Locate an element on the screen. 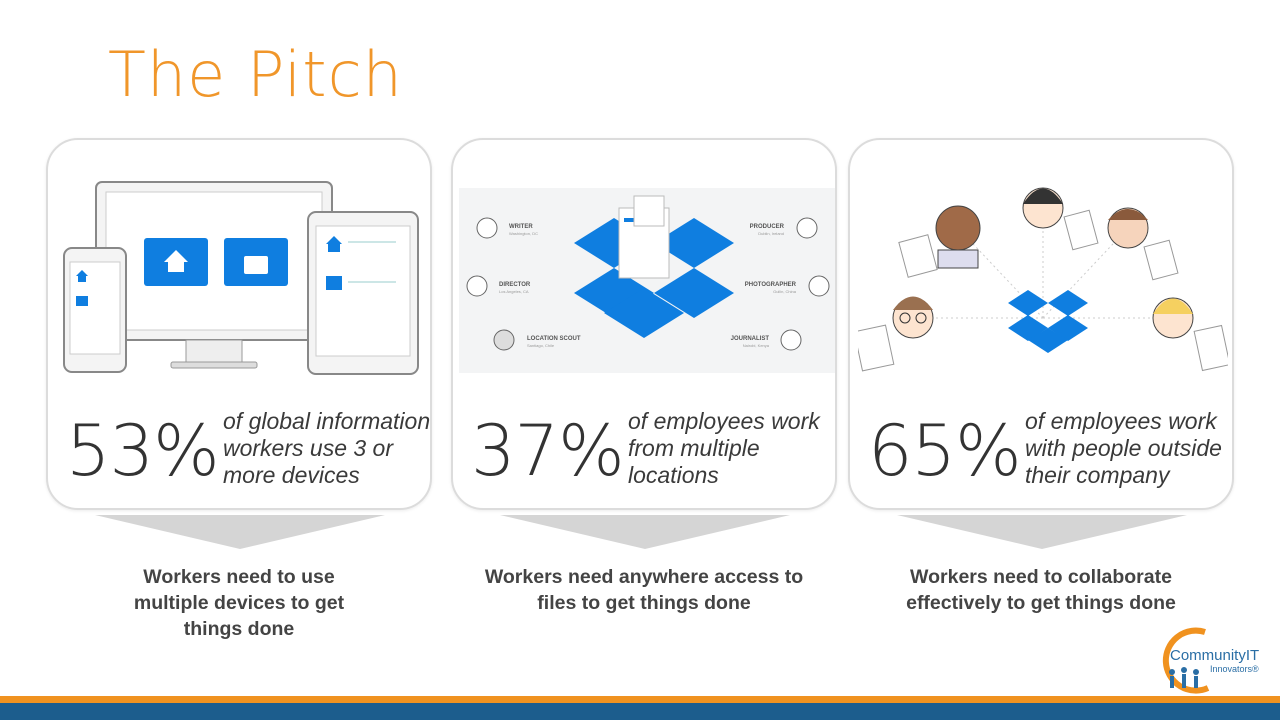  stat-percent: 37% is located at coordinates (548, 451).